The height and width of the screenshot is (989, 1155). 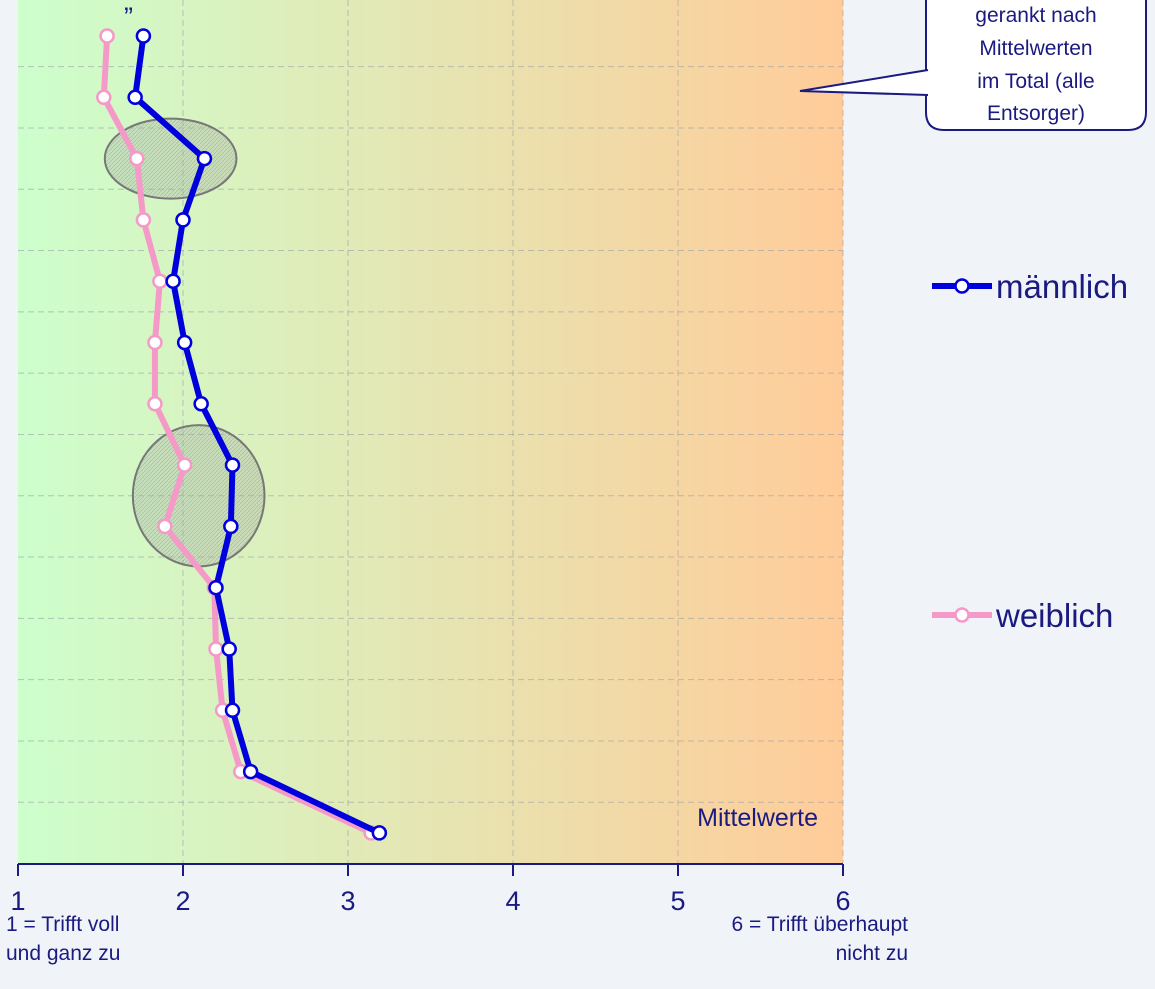 I want to click on x-tick-label-4: 4, so click(x=512, y=901).